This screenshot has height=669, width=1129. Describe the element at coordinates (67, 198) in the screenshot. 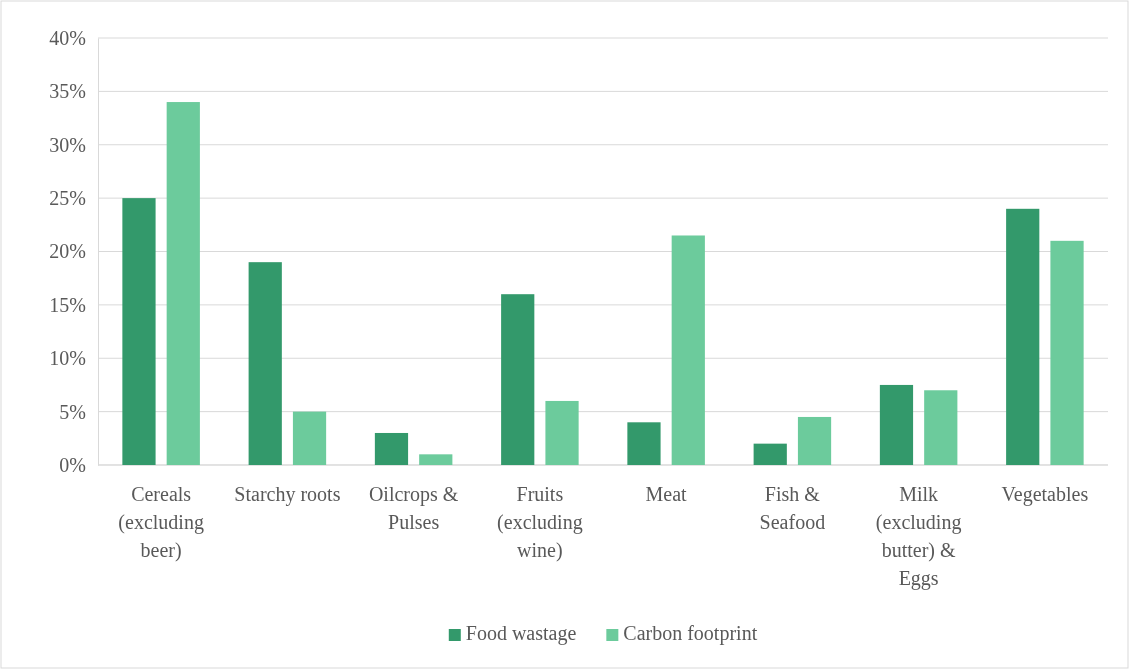

I see `y-tick-label: 25%` at that location.